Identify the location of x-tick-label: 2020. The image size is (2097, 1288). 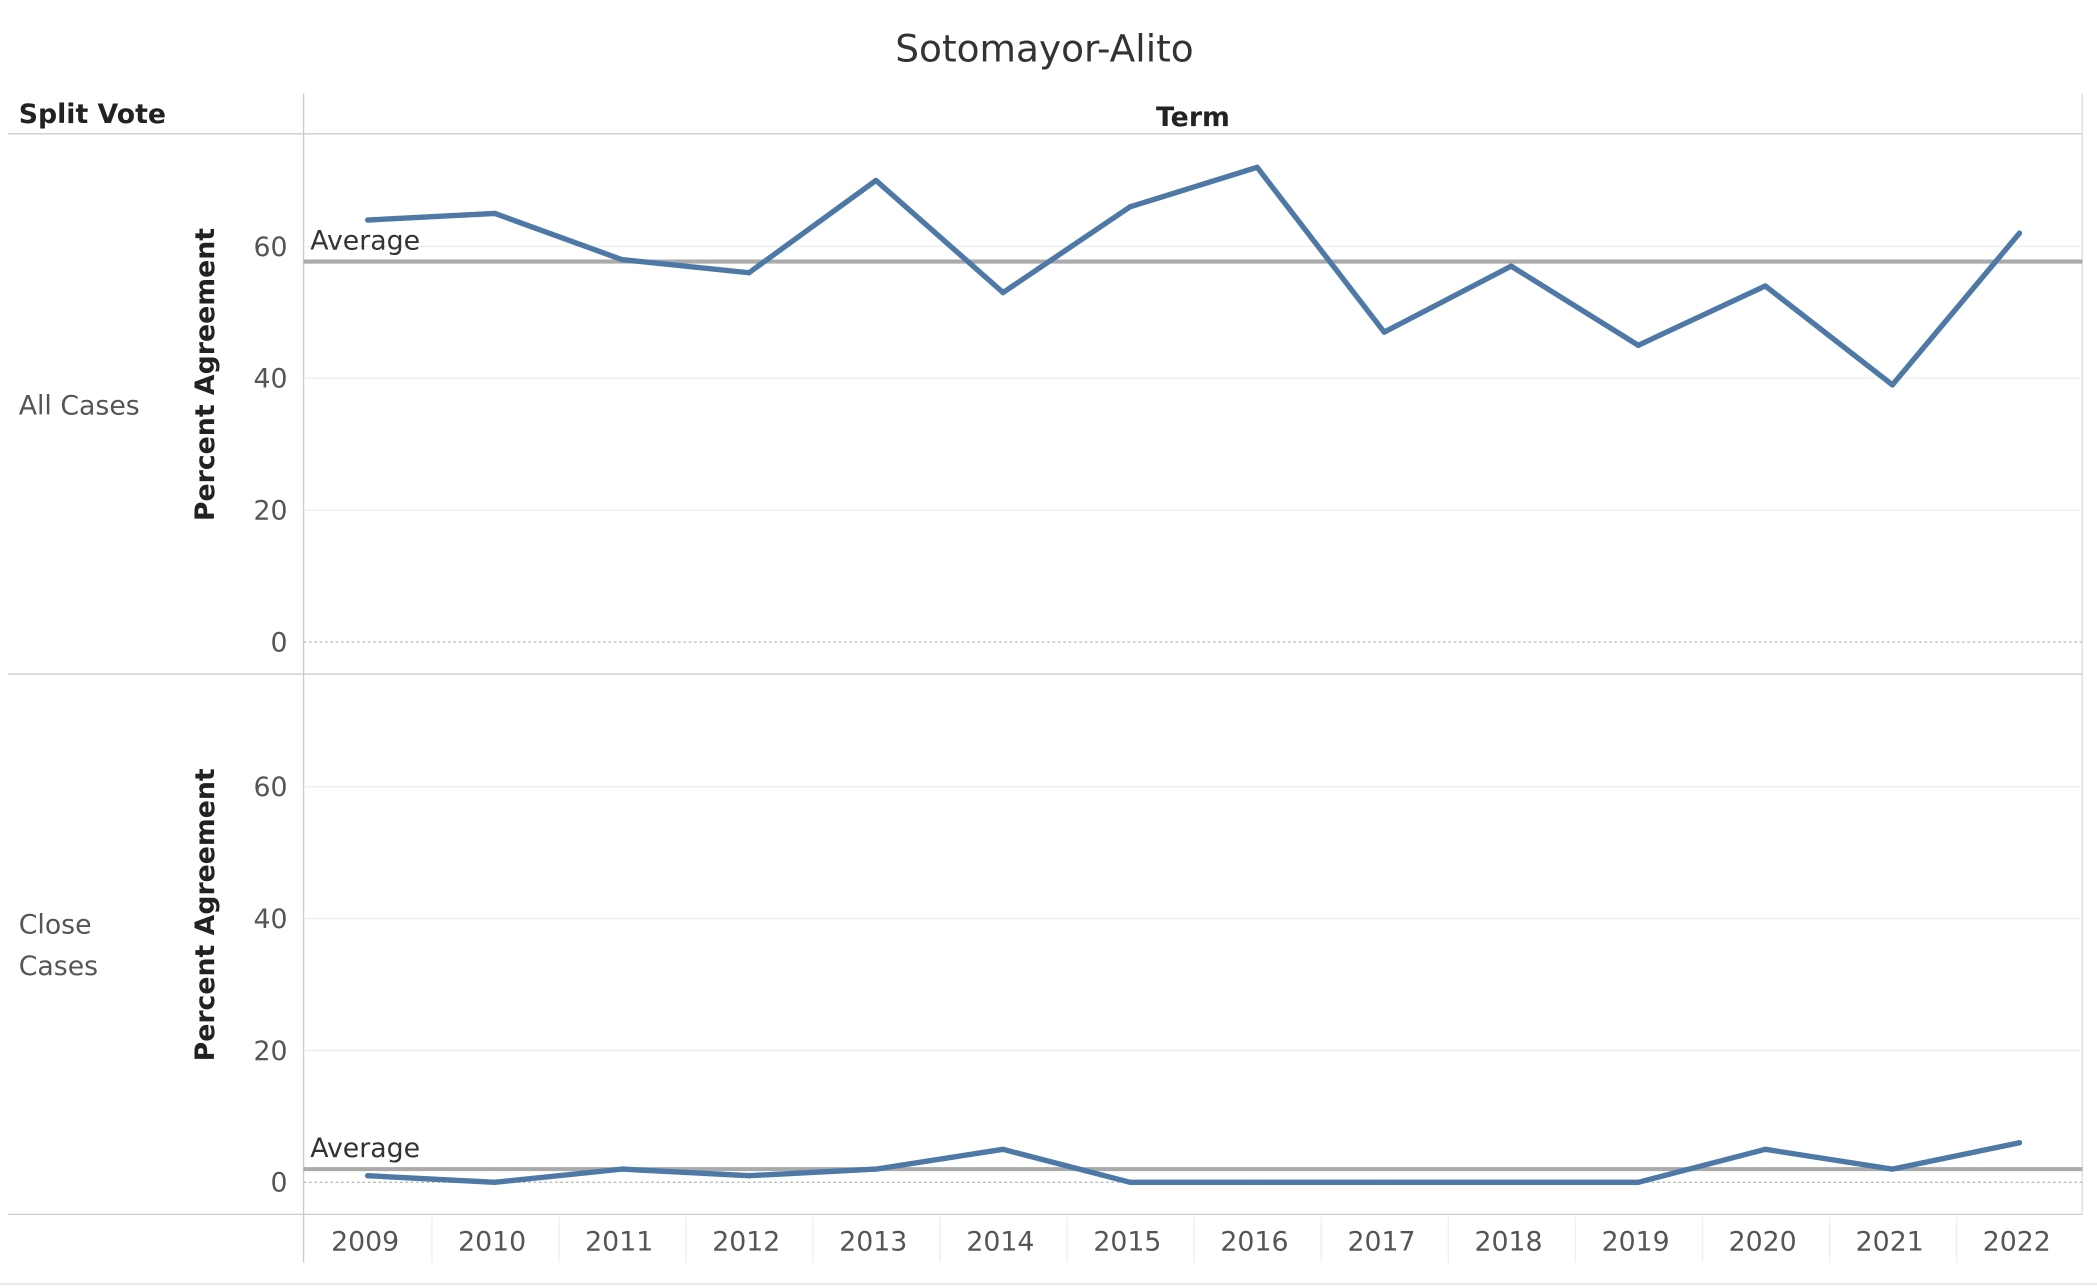
(1763, 1241).